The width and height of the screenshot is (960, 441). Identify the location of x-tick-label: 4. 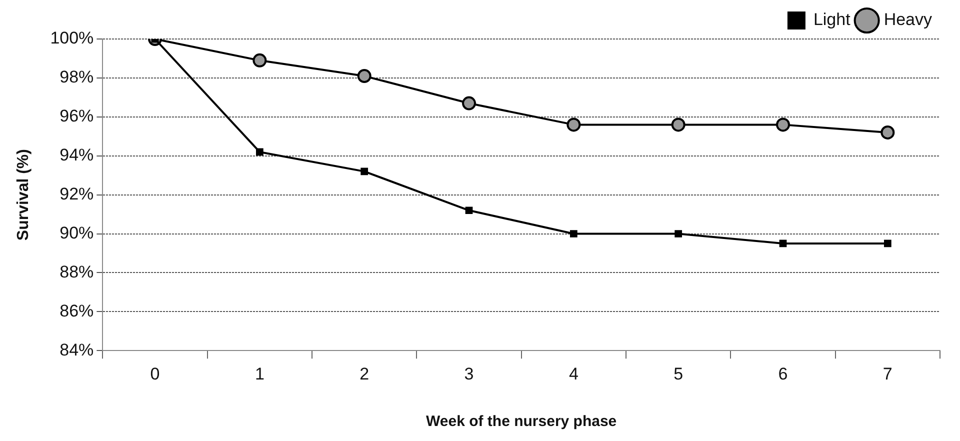
(573, 374).